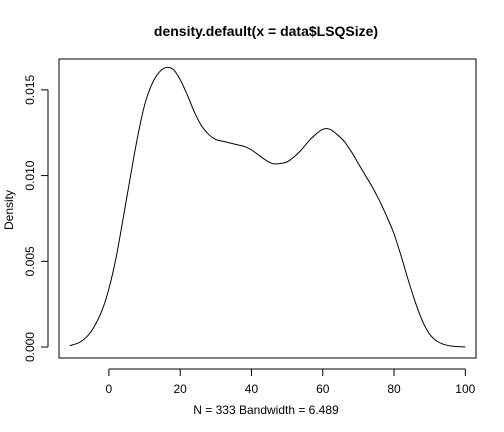 This screenshot has height=432, width=504. Describe the element at coordinates (266, 410) in the screenshot. I see `x-axis-label: N = 333 Bandwidth = 6.489` at that location.